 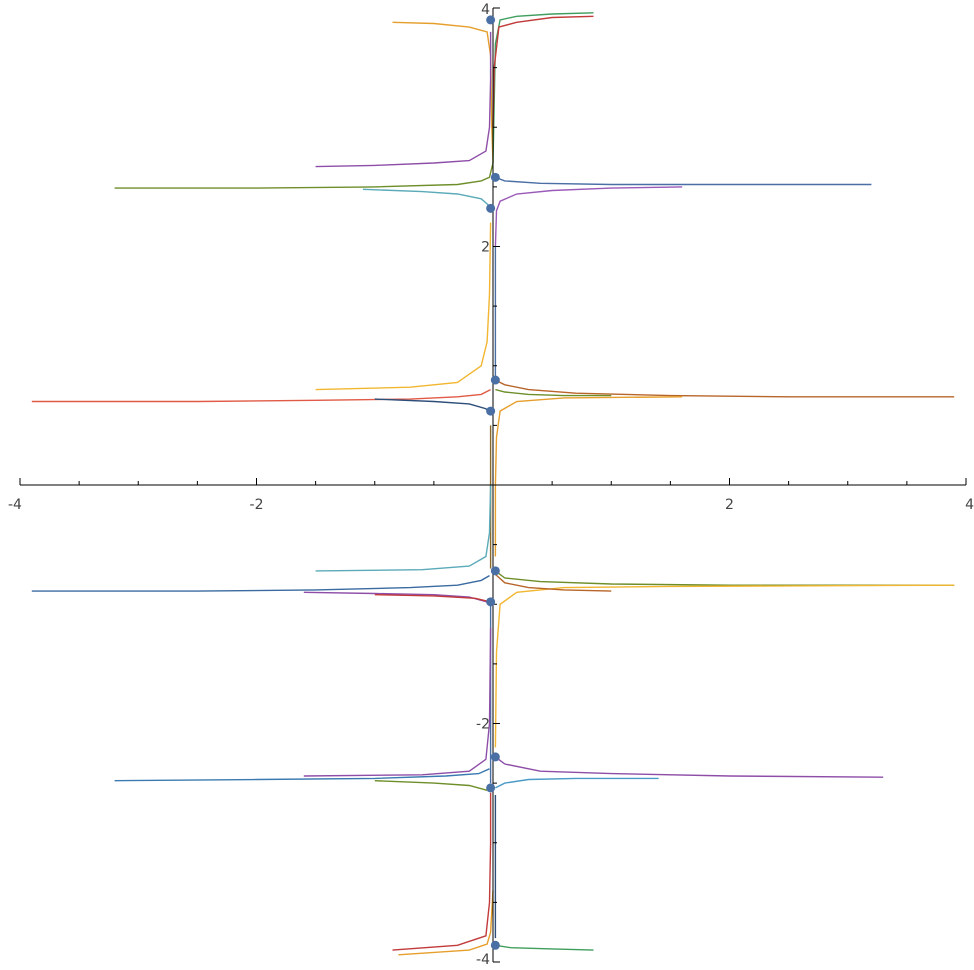 I want to click on x-tick-label: 4, so click(x=969, y=505).